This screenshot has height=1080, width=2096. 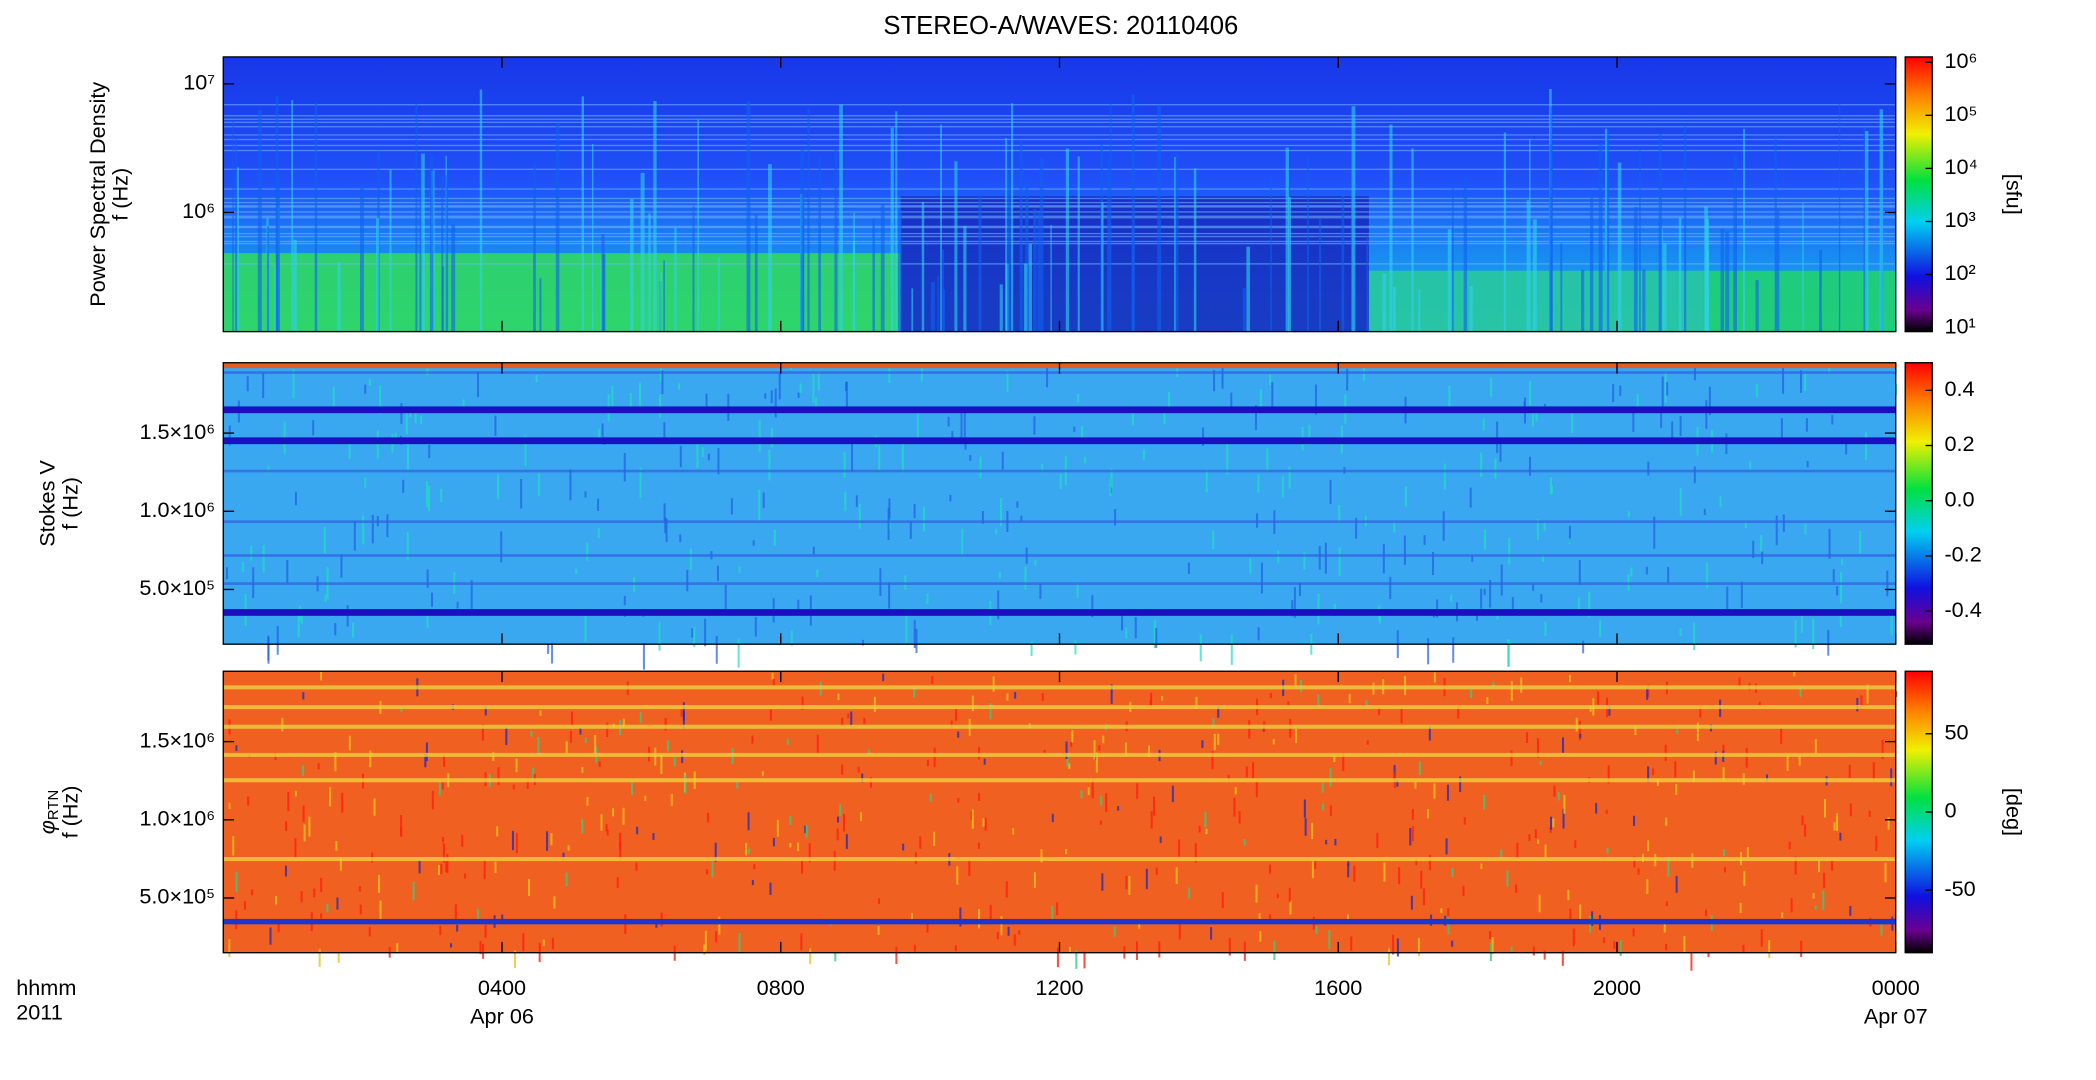 I want to click on colorbar, so click(x=1918, y=194).